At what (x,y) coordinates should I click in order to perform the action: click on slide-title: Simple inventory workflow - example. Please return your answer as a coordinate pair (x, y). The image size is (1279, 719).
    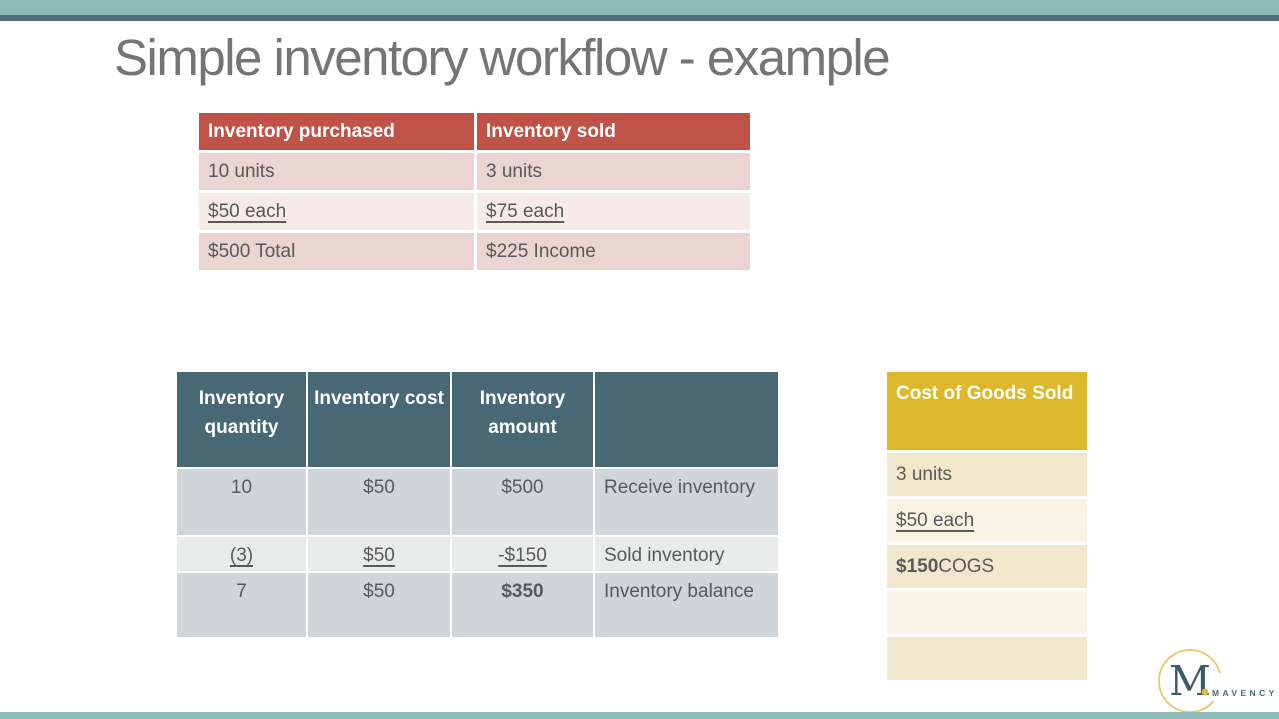
    Looking at the image, I should click on (502, 57).